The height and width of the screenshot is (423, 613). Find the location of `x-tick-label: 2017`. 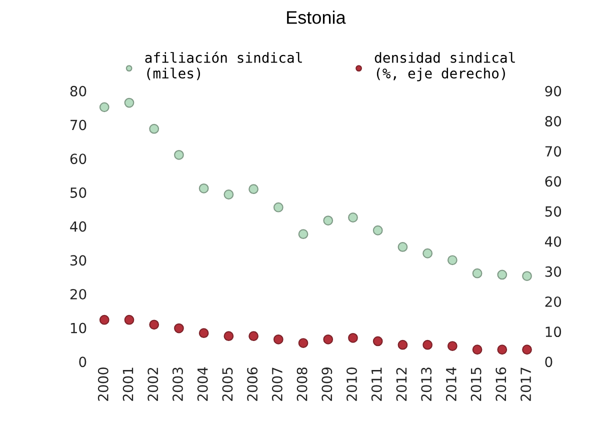

x-tick-label: 2017 is located at coordinates (526, 384).